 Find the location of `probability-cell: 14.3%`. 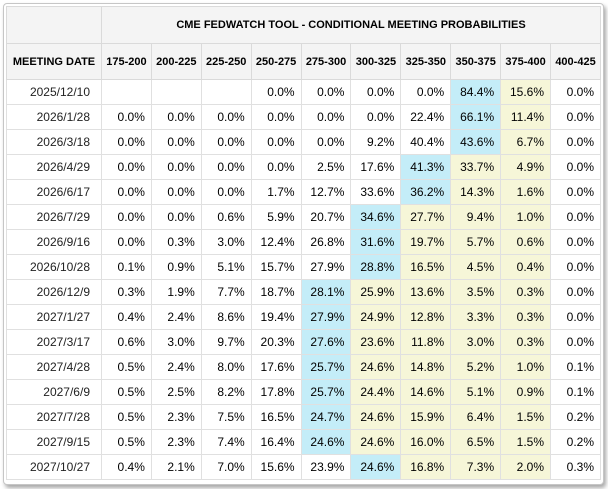

probability-cell: 14.3% is located at coordinates (476, 192).